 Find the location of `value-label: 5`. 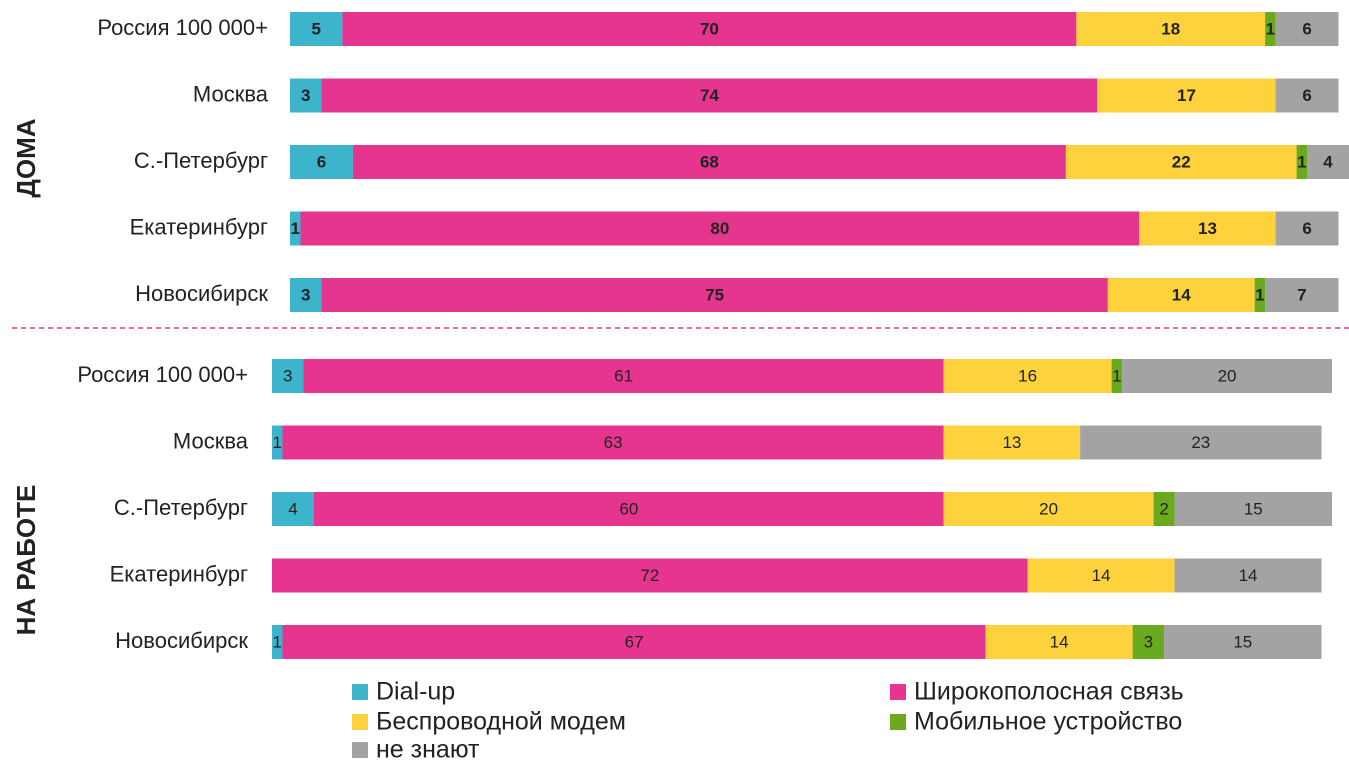

value-label: 5 is located at coordinates (315, 28).